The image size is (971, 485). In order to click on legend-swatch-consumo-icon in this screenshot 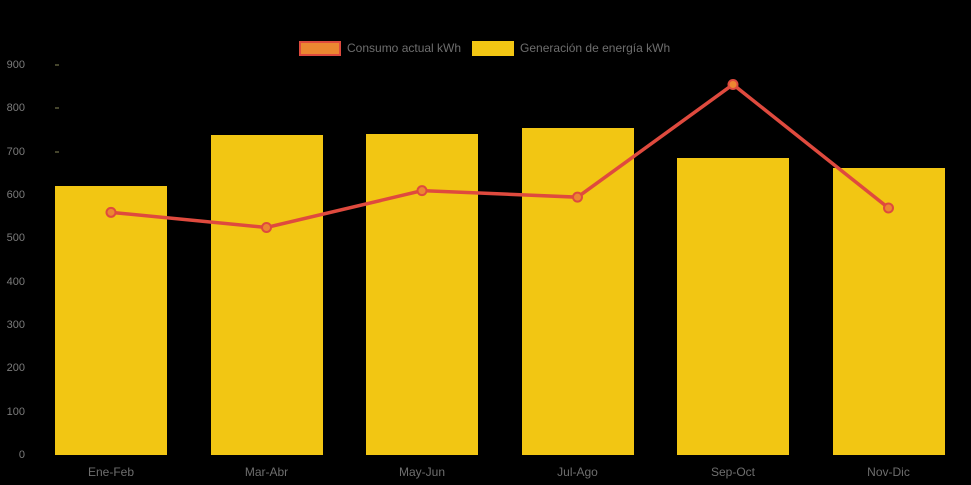, I will do `click(320, 48)`.